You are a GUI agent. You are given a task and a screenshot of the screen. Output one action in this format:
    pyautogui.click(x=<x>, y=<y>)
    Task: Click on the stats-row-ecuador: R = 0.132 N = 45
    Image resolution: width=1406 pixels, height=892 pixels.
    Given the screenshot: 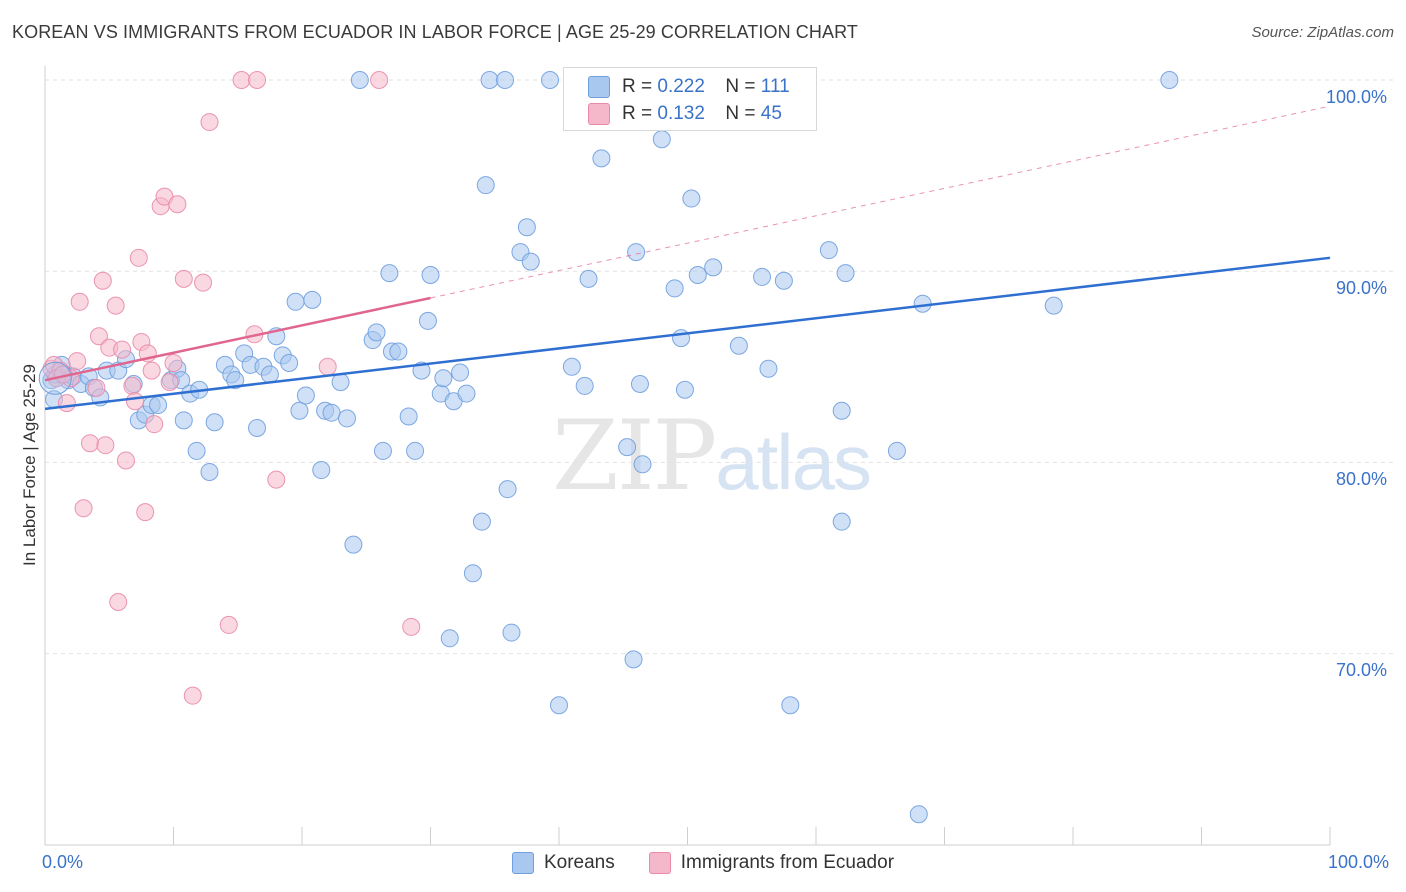 What is the action you would take?
    pyautogui.click(x=685, y=114)
    